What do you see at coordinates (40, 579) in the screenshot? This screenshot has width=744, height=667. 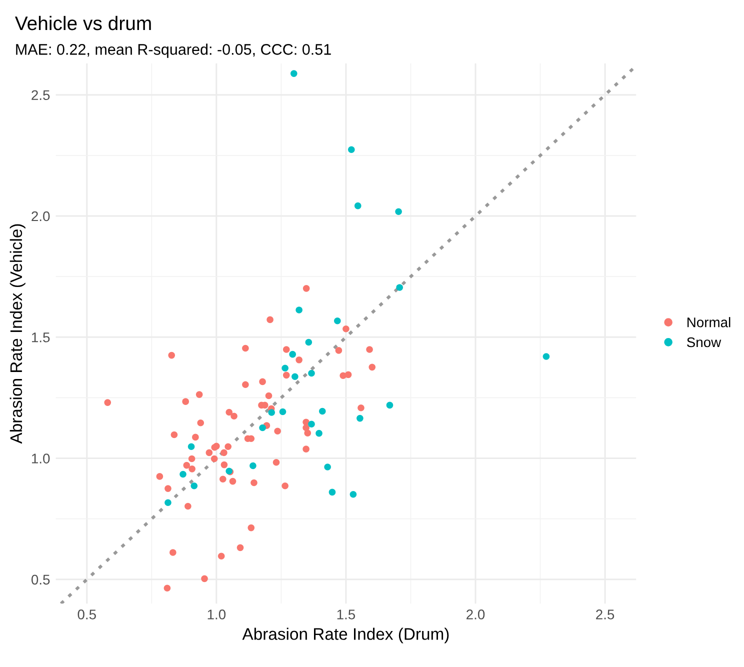 I see `y-tick-label: 0.5` at bounding box center [40, 579].